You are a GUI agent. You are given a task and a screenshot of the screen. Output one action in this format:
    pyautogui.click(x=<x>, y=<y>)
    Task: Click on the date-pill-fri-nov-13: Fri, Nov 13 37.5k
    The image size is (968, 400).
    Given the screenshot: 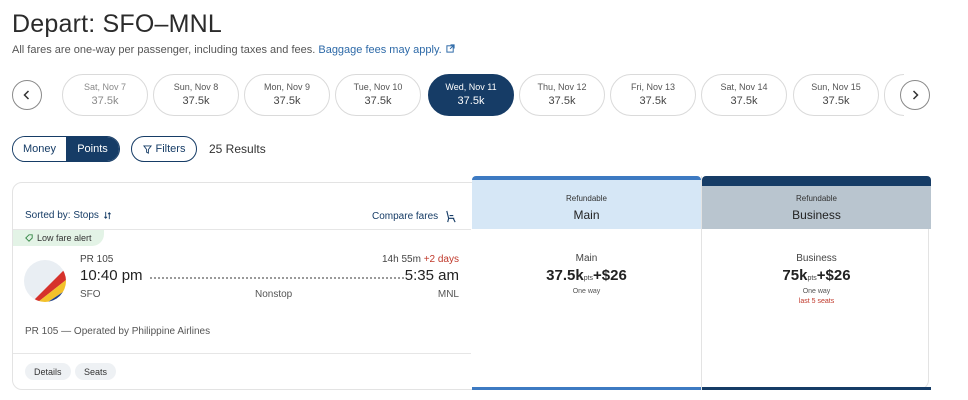 What is the action you would take?
    pyautogui.click(x=653, y=95)
    